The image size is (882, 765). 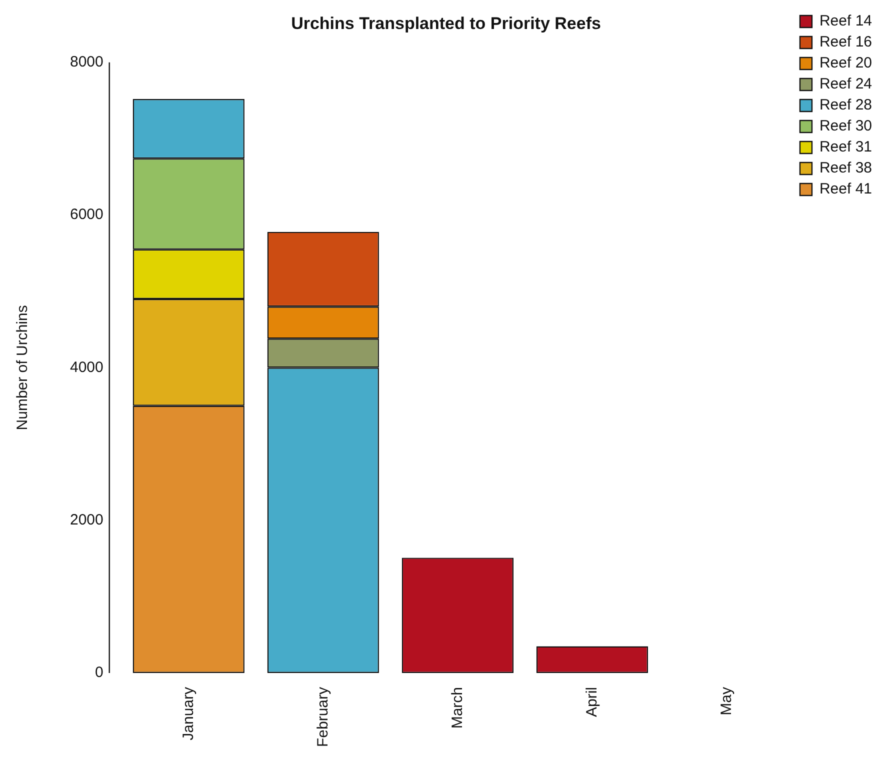 What do you see at coordinates (323, 717) in the screenshot?
I see `x-tick-label: February` at bounding box center [323, 717].